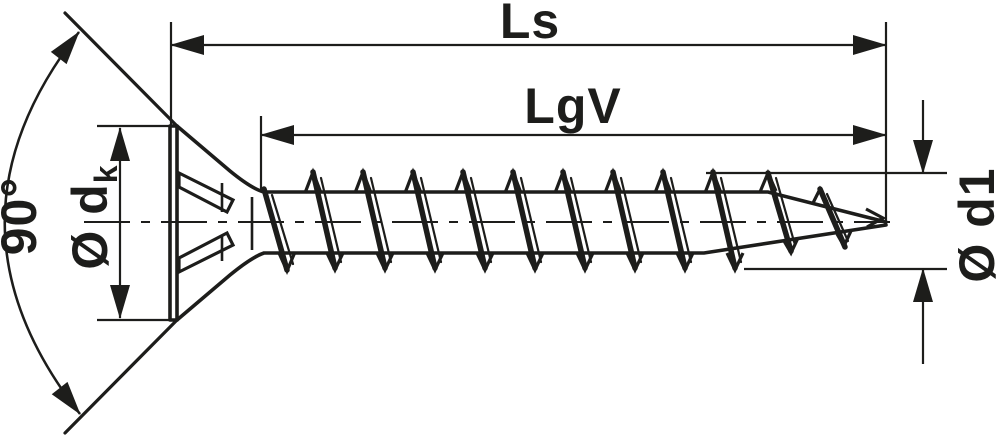 The image size is (1000, 435). What do you see at coordinates (121, 376) in the screenshot?
I see `cone-extension-line-bottom` at bounding box center [121, 376].